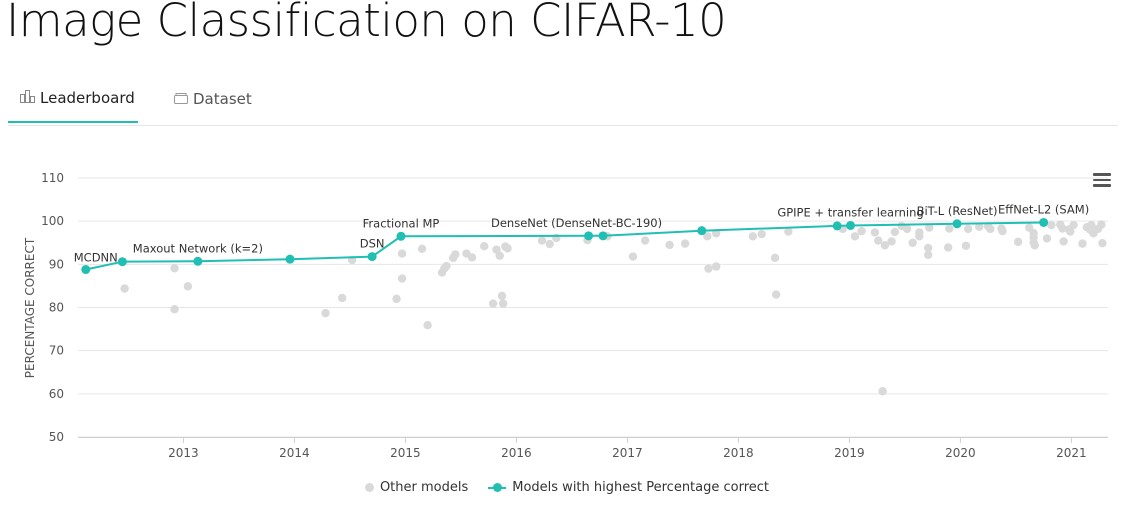 The width and height of the screenshot is (1134, 508). Describe the element at coordinates (372, 244) in the screenshot. I see `best-point-label: DSN` at that location.